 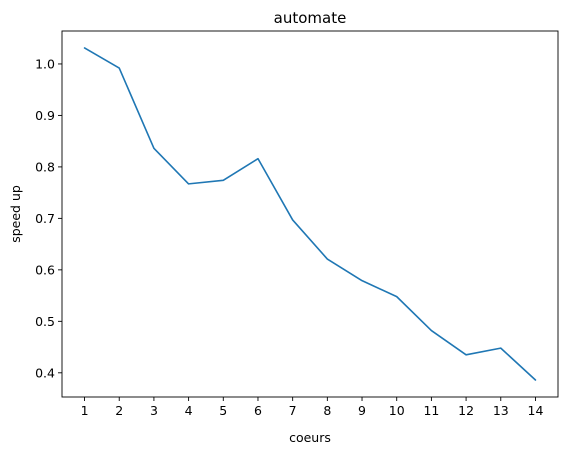 I want to click on x-tick-label: 1, so click(x=85, y=410).